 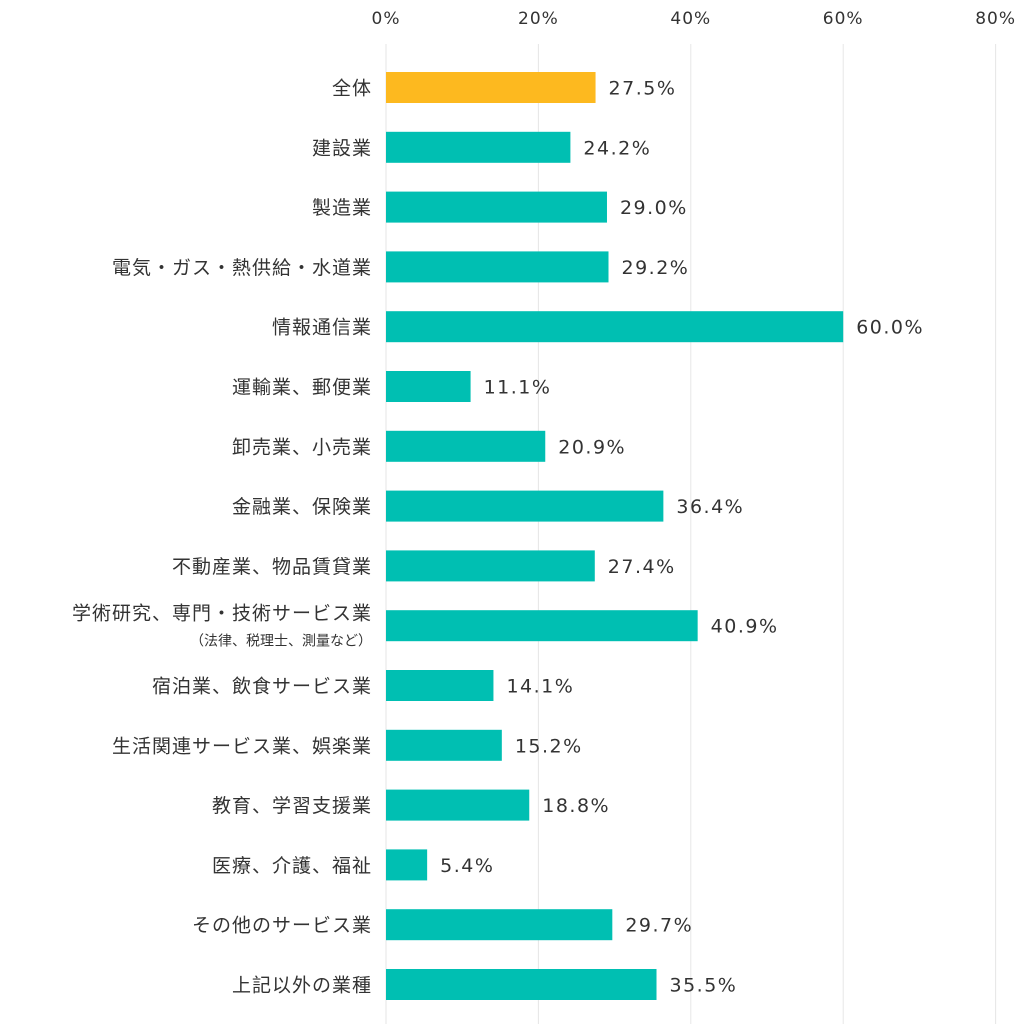 What do you see at coordinates (704, 986) in the screenshot?
I see `value-label: 35.5%` at bounding box center [704, 986].